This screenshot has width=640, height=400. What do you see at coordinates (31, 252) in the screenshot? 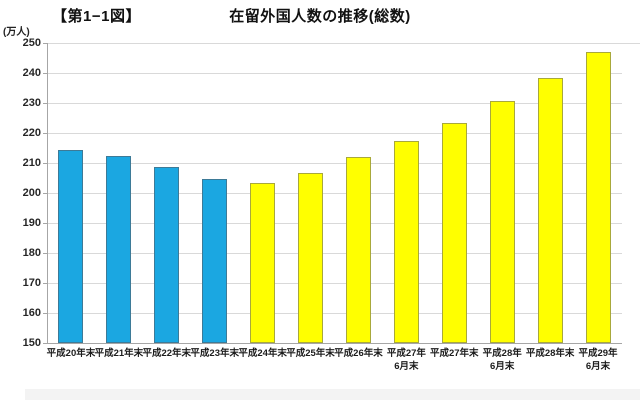
I see `y-axis-tick-label: 180` at bounding box center [31, 252].